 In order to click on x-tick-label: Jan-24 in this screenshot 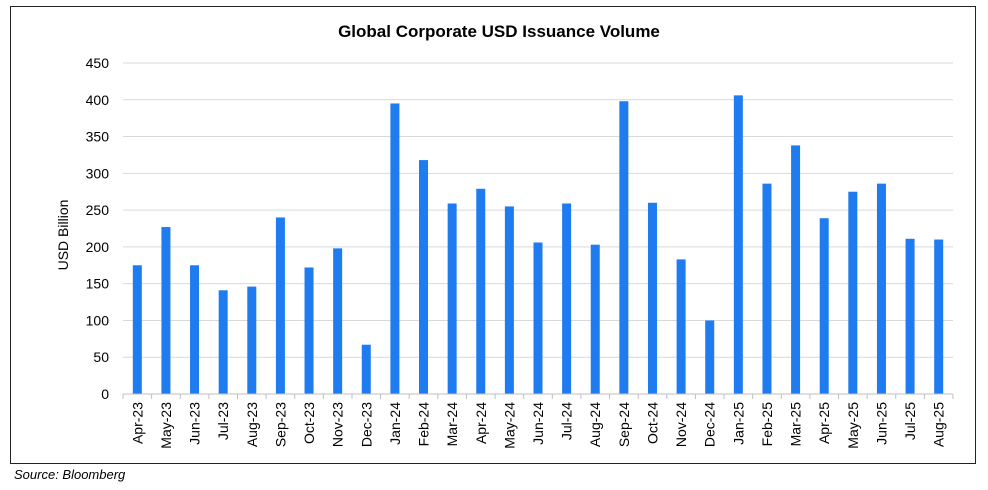, I will do `click(395, 423)`.